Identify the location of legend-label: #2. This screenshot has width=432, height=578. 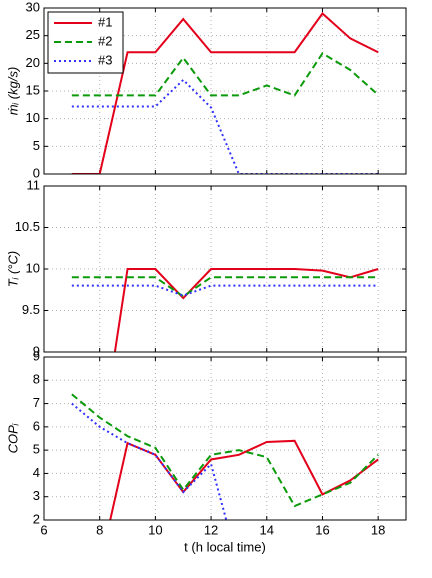
(105, 40).